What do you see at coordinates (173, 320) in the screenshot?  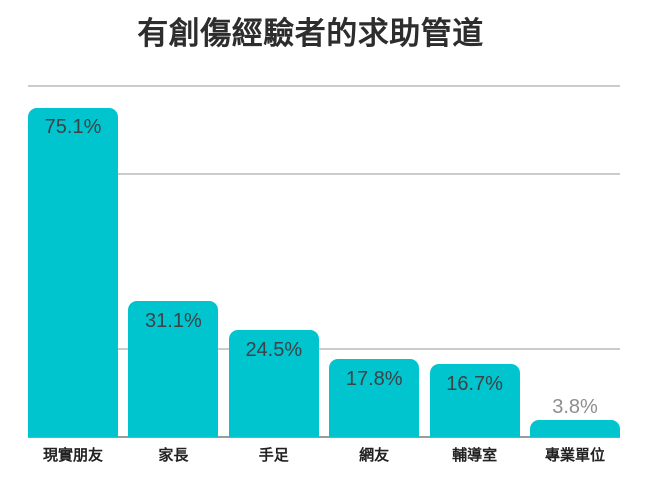 I see `bar-value-label: 31.1%` at bounding box center [173, 320].